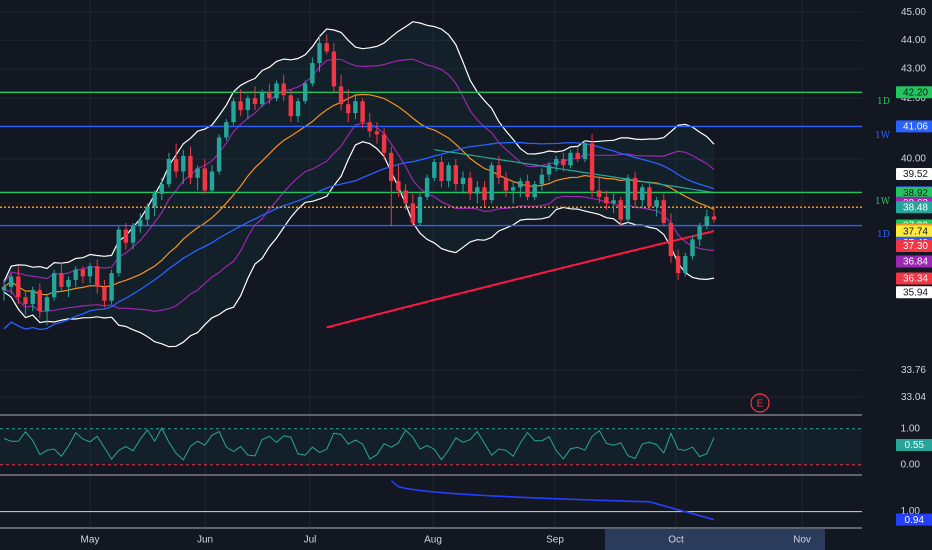  I want to click on earnings-event-icon: E, so click(760, 403).